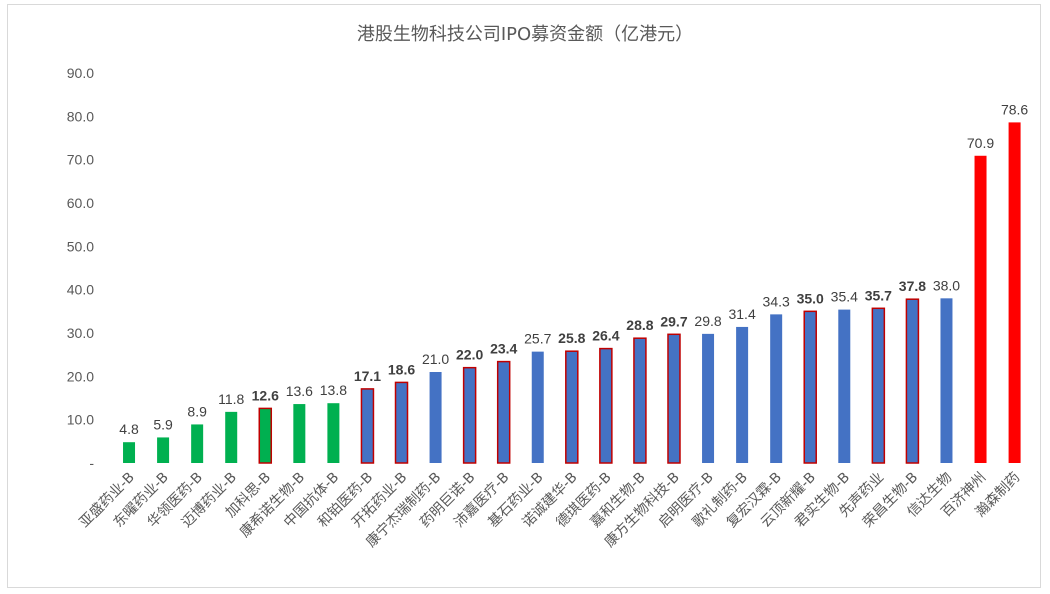  Describe the element at coordinates (878, 295) in the screenshot. I see `data-label: 35.7` at that location.